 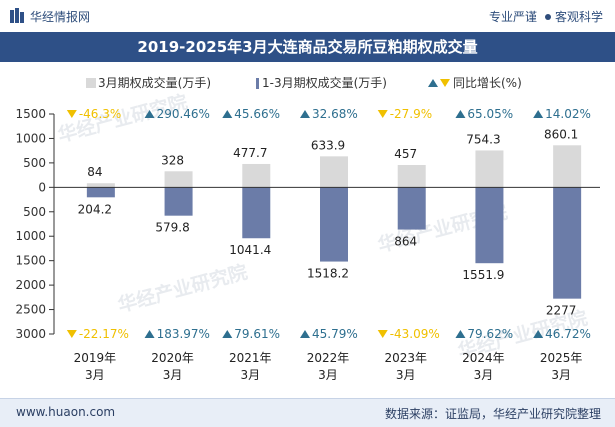 I want to click on legend-up-triangle-icon, so click(x=433, y=83).